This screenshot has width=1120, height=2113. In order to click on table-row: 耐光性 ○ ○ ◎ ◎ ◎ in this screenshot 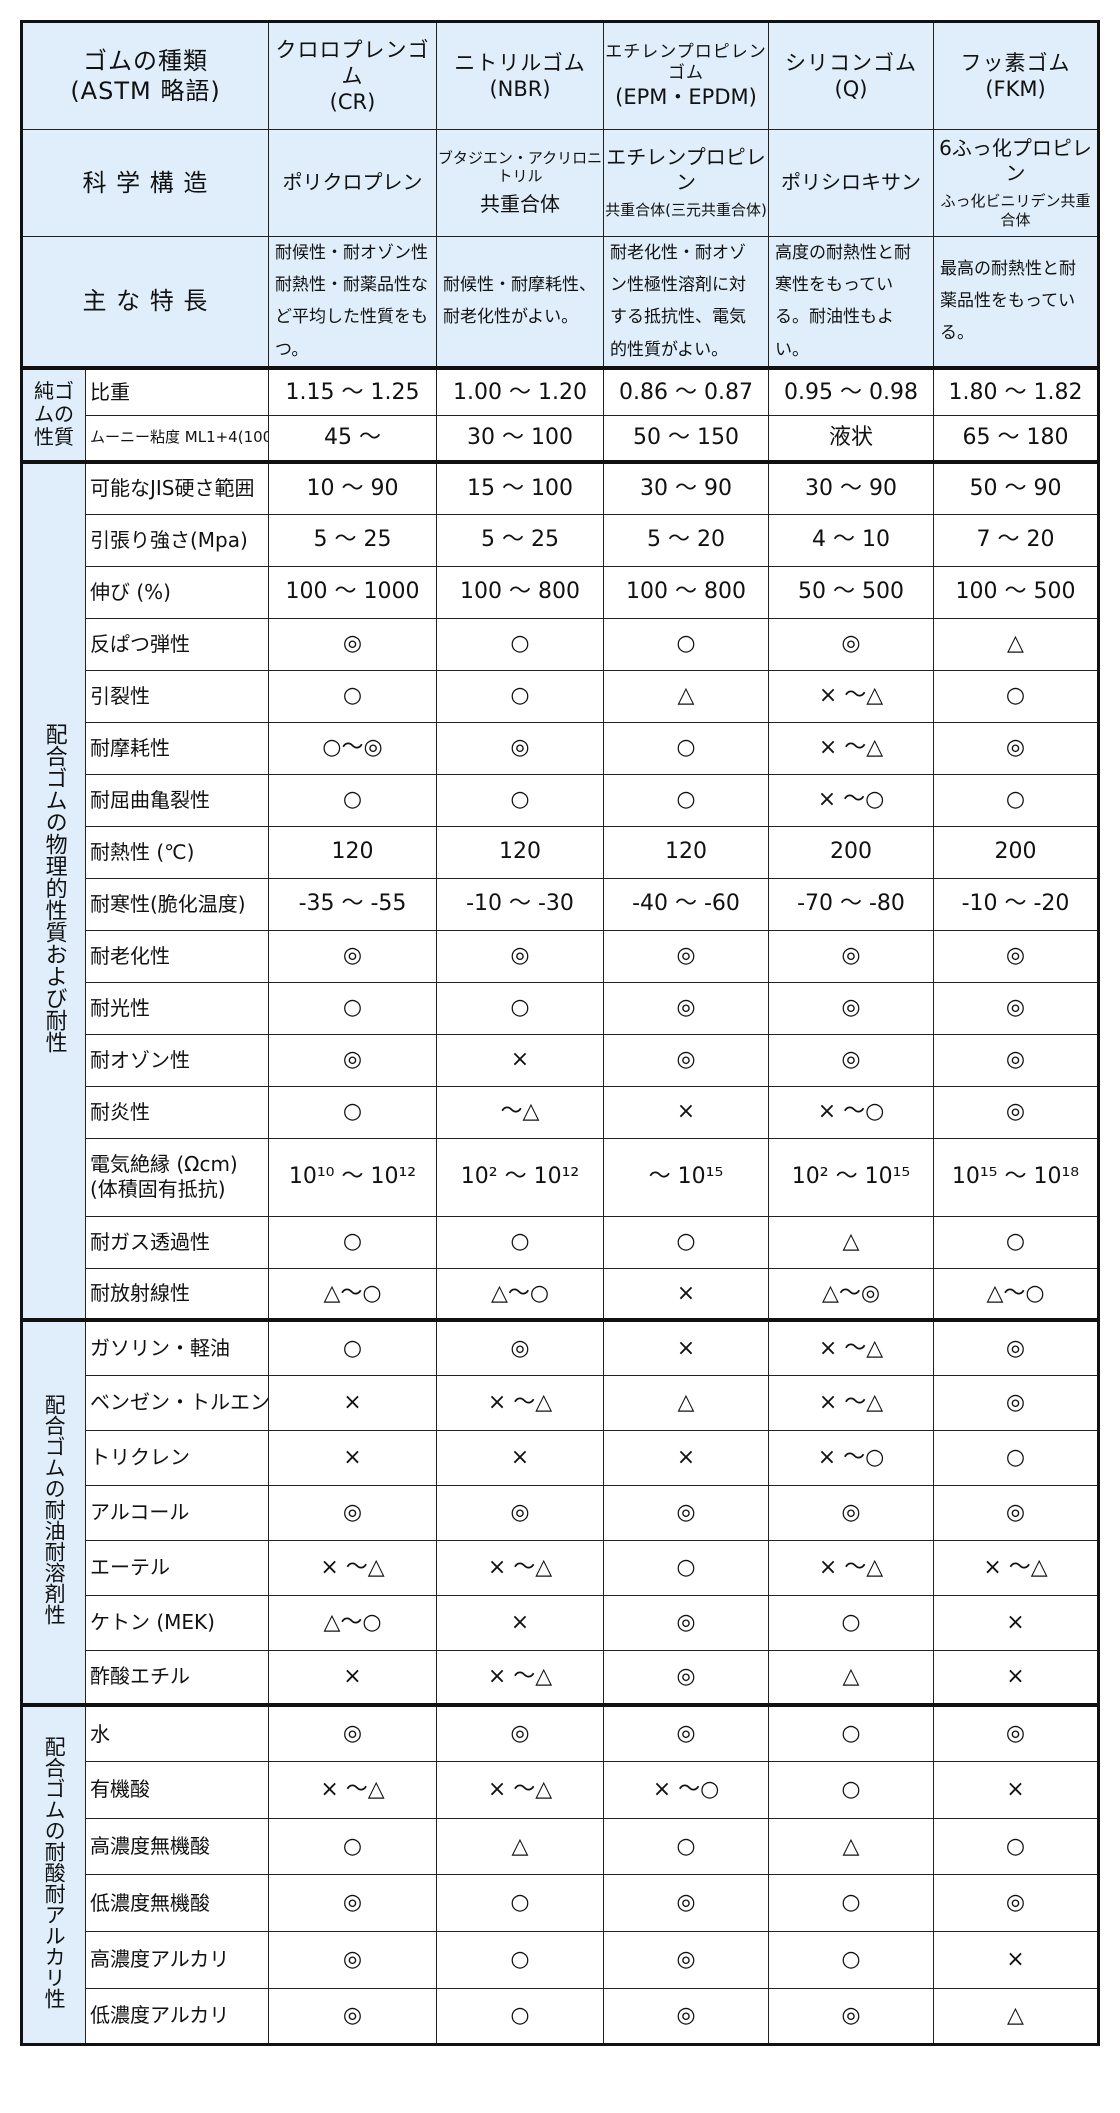, I will do `click(560, 1008)`.